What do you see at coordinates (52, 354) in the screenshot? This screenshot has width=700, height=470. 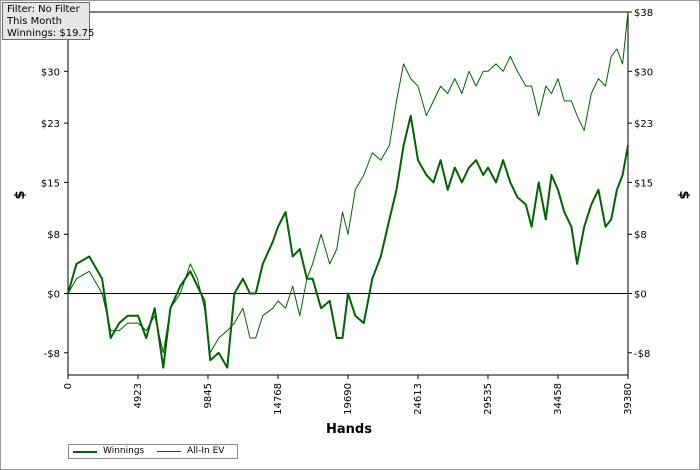 I see `y-tick-label-left: -$8` at bounding box center [52, 354].